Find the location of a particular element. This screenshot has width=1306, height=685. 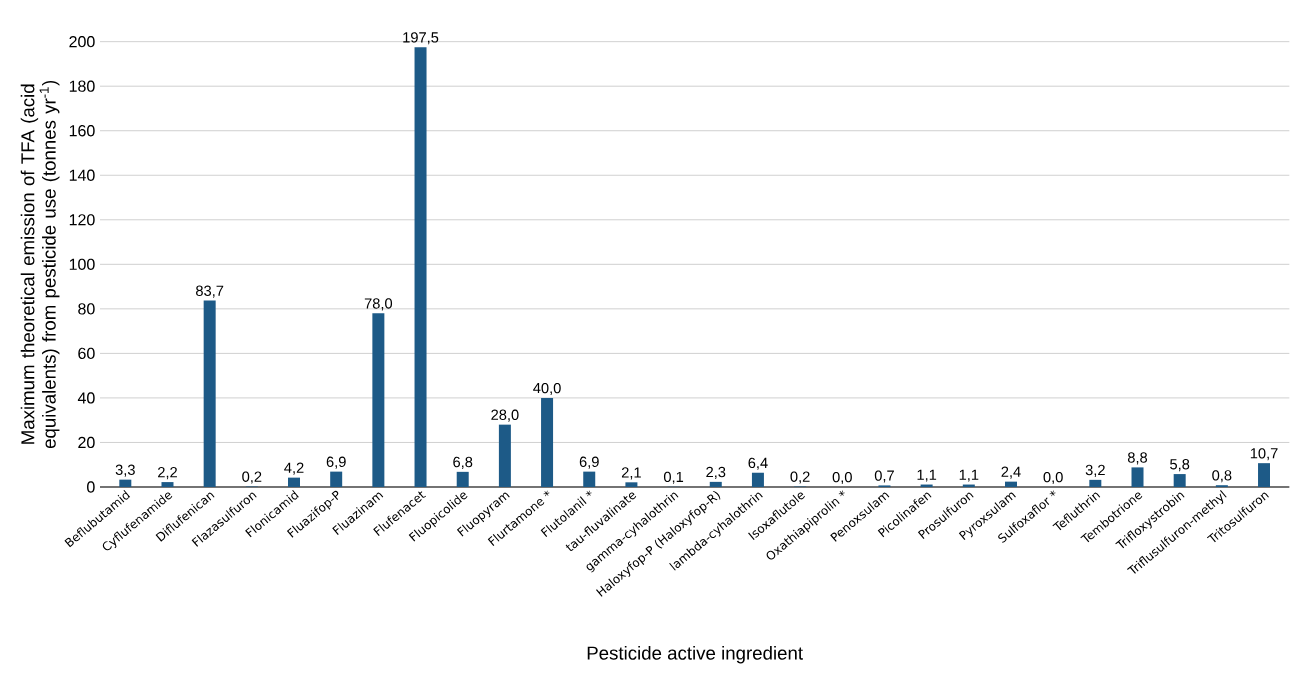

y-tick-label: 100 is located at coordinates (82, 264).